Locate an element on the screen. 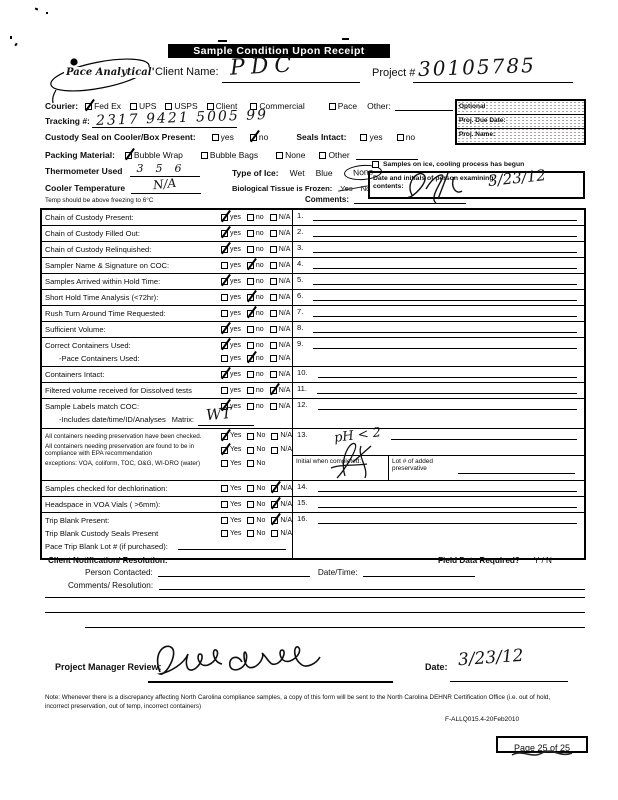 The height and width of the screenshot is (800, 618). checkbox-bubble-wrap is located at coordinates (128, 155).